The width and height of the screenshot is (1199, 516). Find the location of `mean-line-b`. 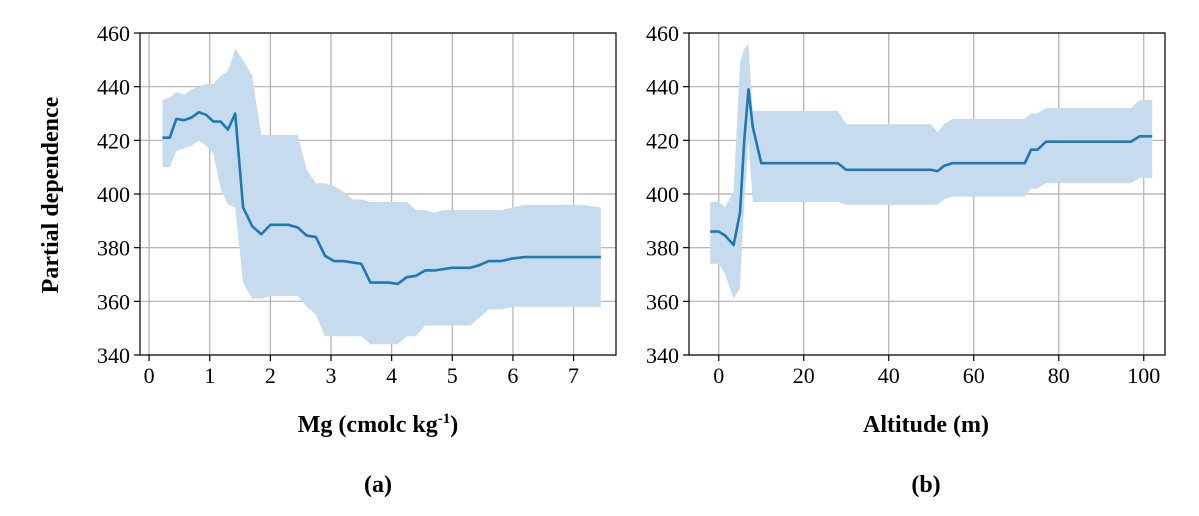

mean-line-b is located at coordinates (931, 167).